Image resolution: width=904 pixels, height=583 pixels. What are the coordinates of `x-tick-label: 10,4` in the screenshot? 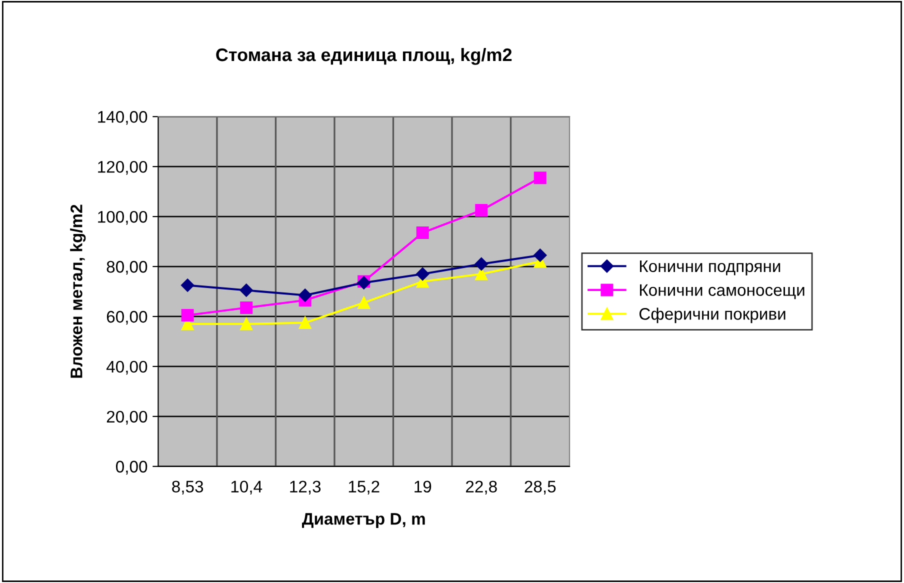 It's located at (246, 487).